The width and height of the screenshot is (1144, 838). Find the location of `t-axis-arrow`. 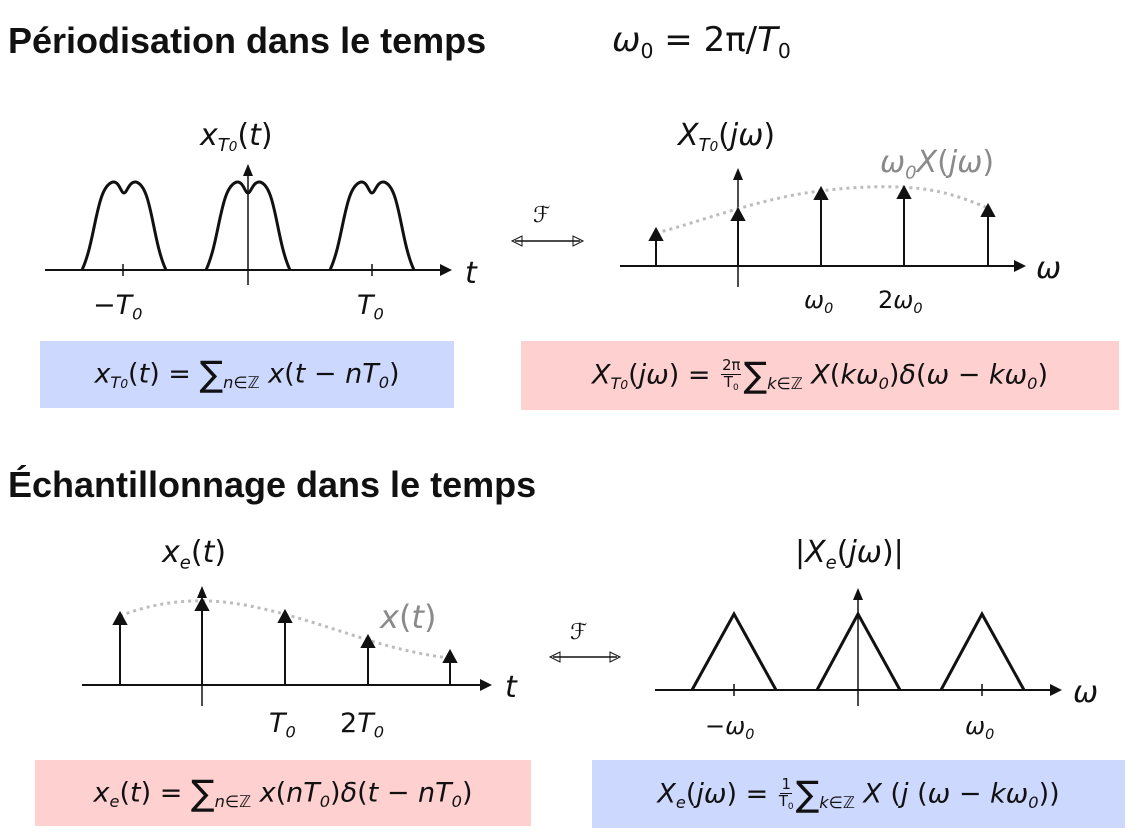

t-axis-arrow is located at coordinates (446, 270).